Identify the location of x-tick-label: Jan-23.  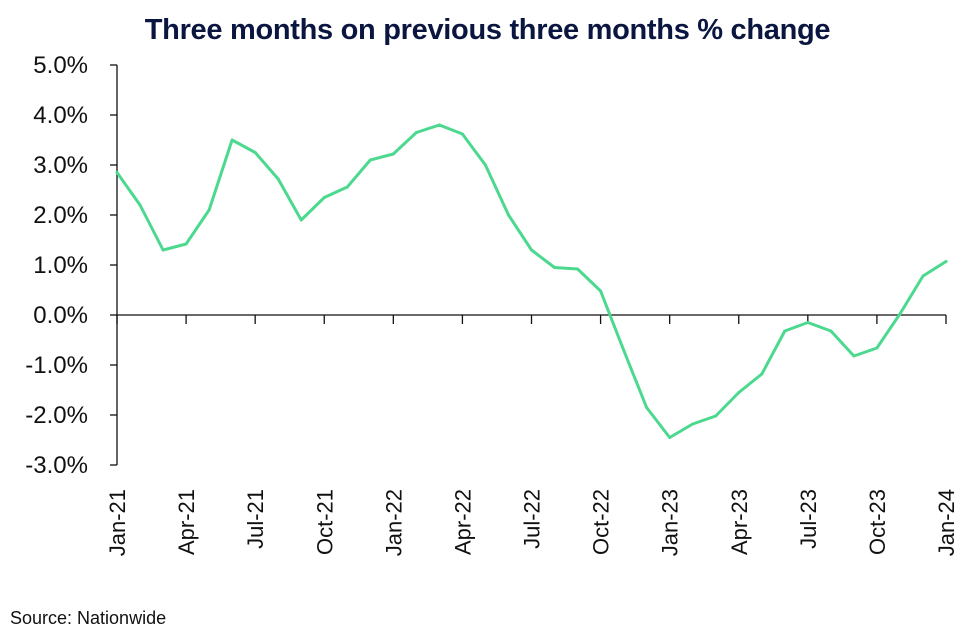
(670, 522).